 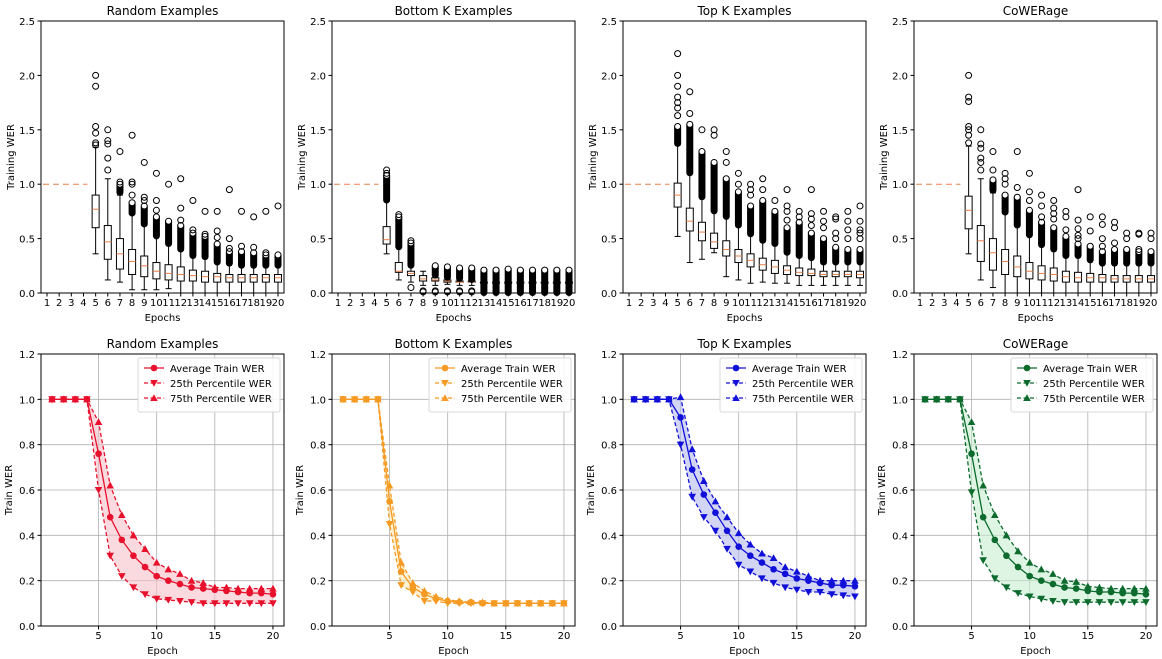 What do you see at coordinates (318, 22) in the screenshot?
I see `y-tick-label: 2.5` at bounding box center [318, 22].